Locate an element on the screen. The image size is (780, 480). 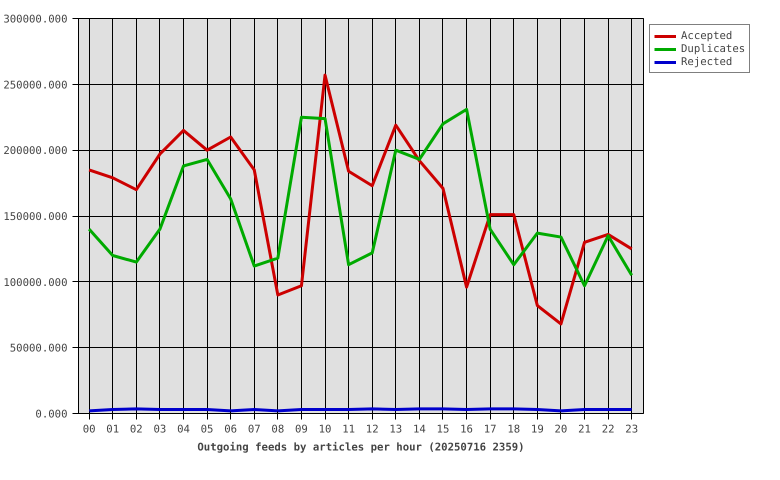
y-tick-label: 300000.000 is located at coordinates (35, 19).